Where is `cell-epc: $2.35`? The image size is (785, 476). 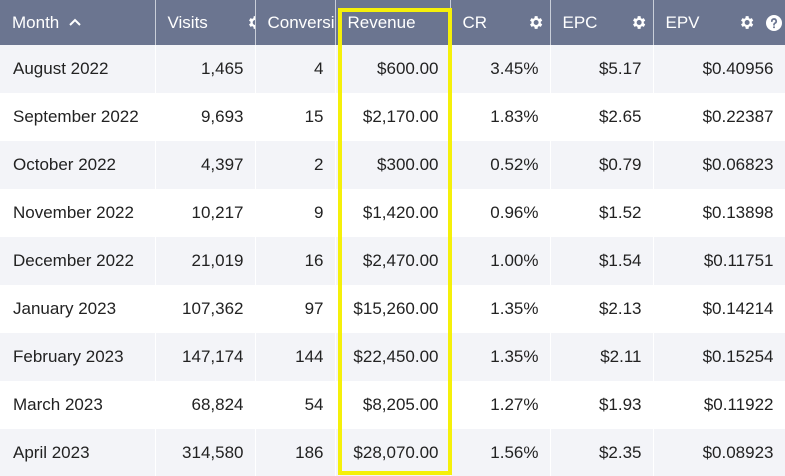 cell-epc: $2.35 is located at coordinates (602, 452).